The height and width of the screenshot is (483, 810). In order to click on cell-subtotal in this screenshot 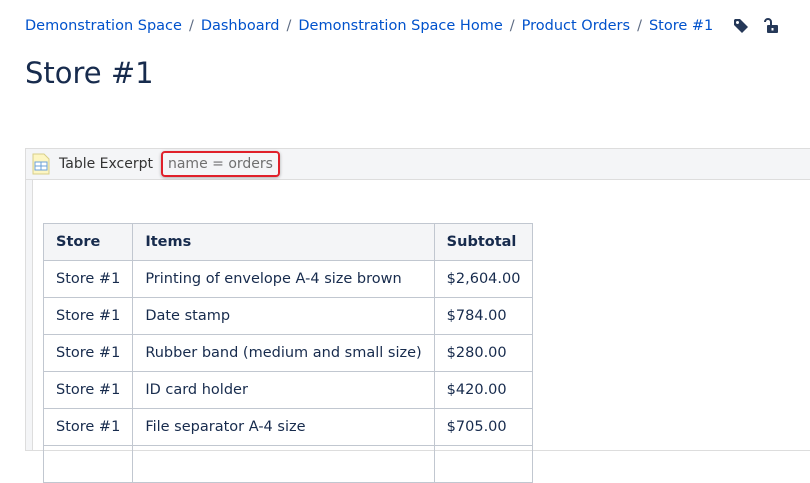, I will do `click(483, 464)`.